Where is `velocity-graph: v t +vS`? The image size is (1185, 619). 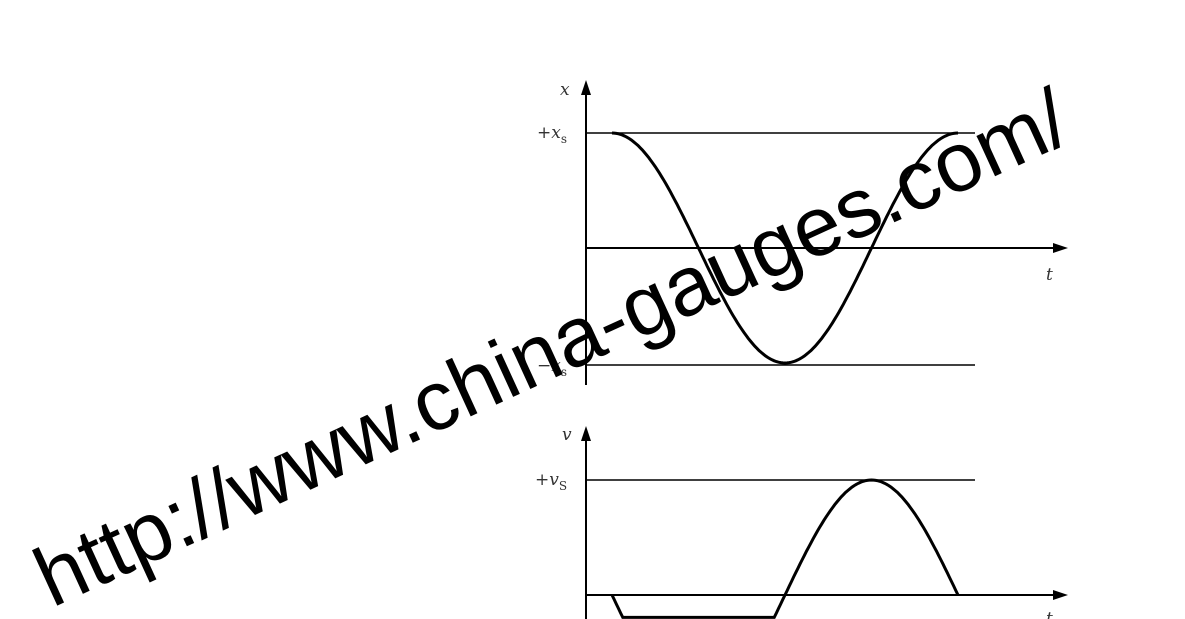 velocity-graph: v t +vS is located at coordinates (801, 522).